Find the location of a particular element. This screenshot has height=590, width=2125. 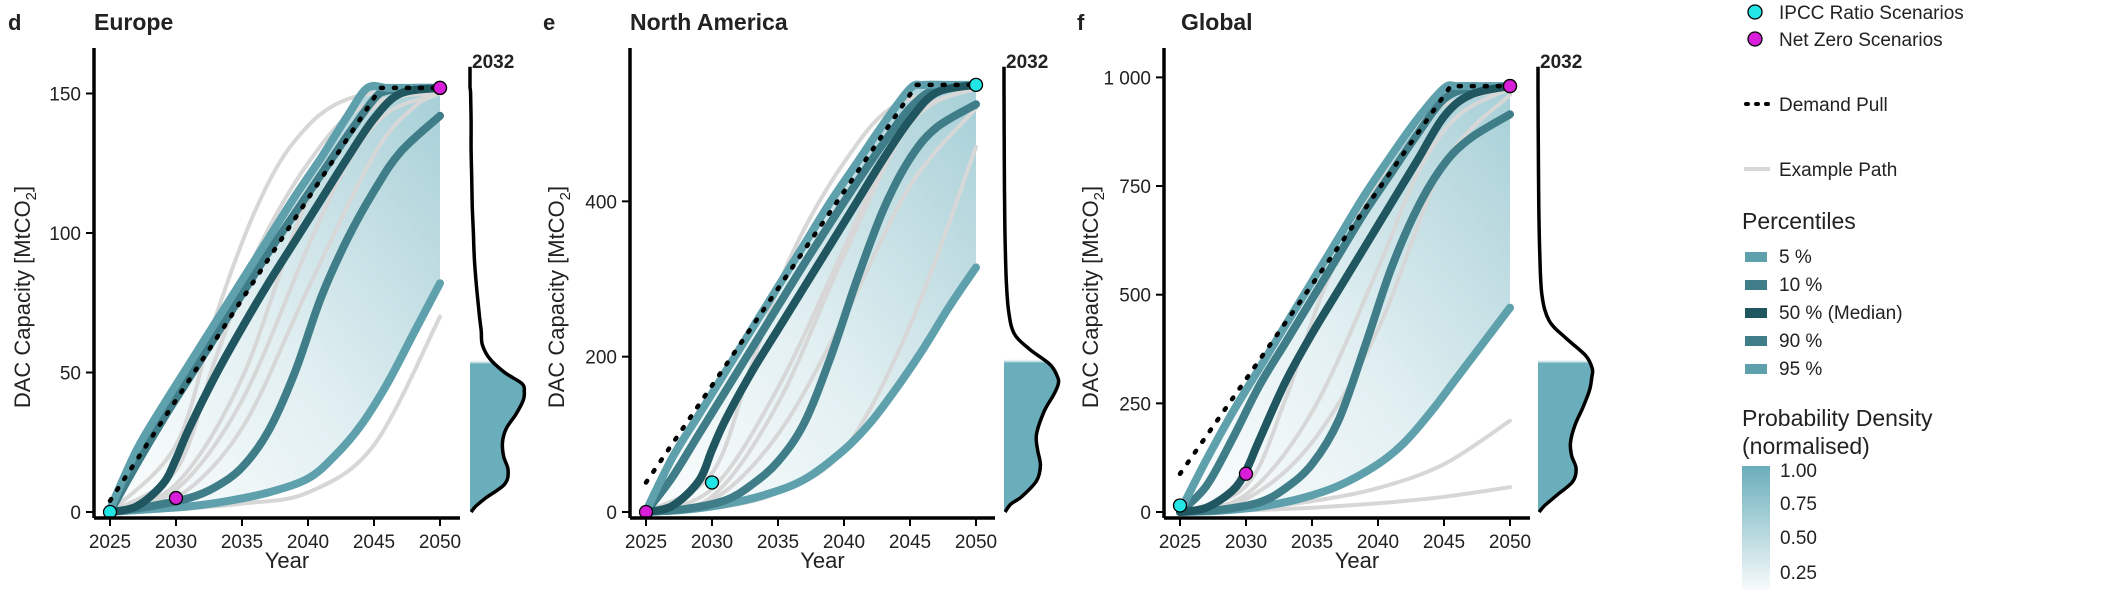

legend-percentiles-title: Percentiles is located at coordinates (1799, 221).